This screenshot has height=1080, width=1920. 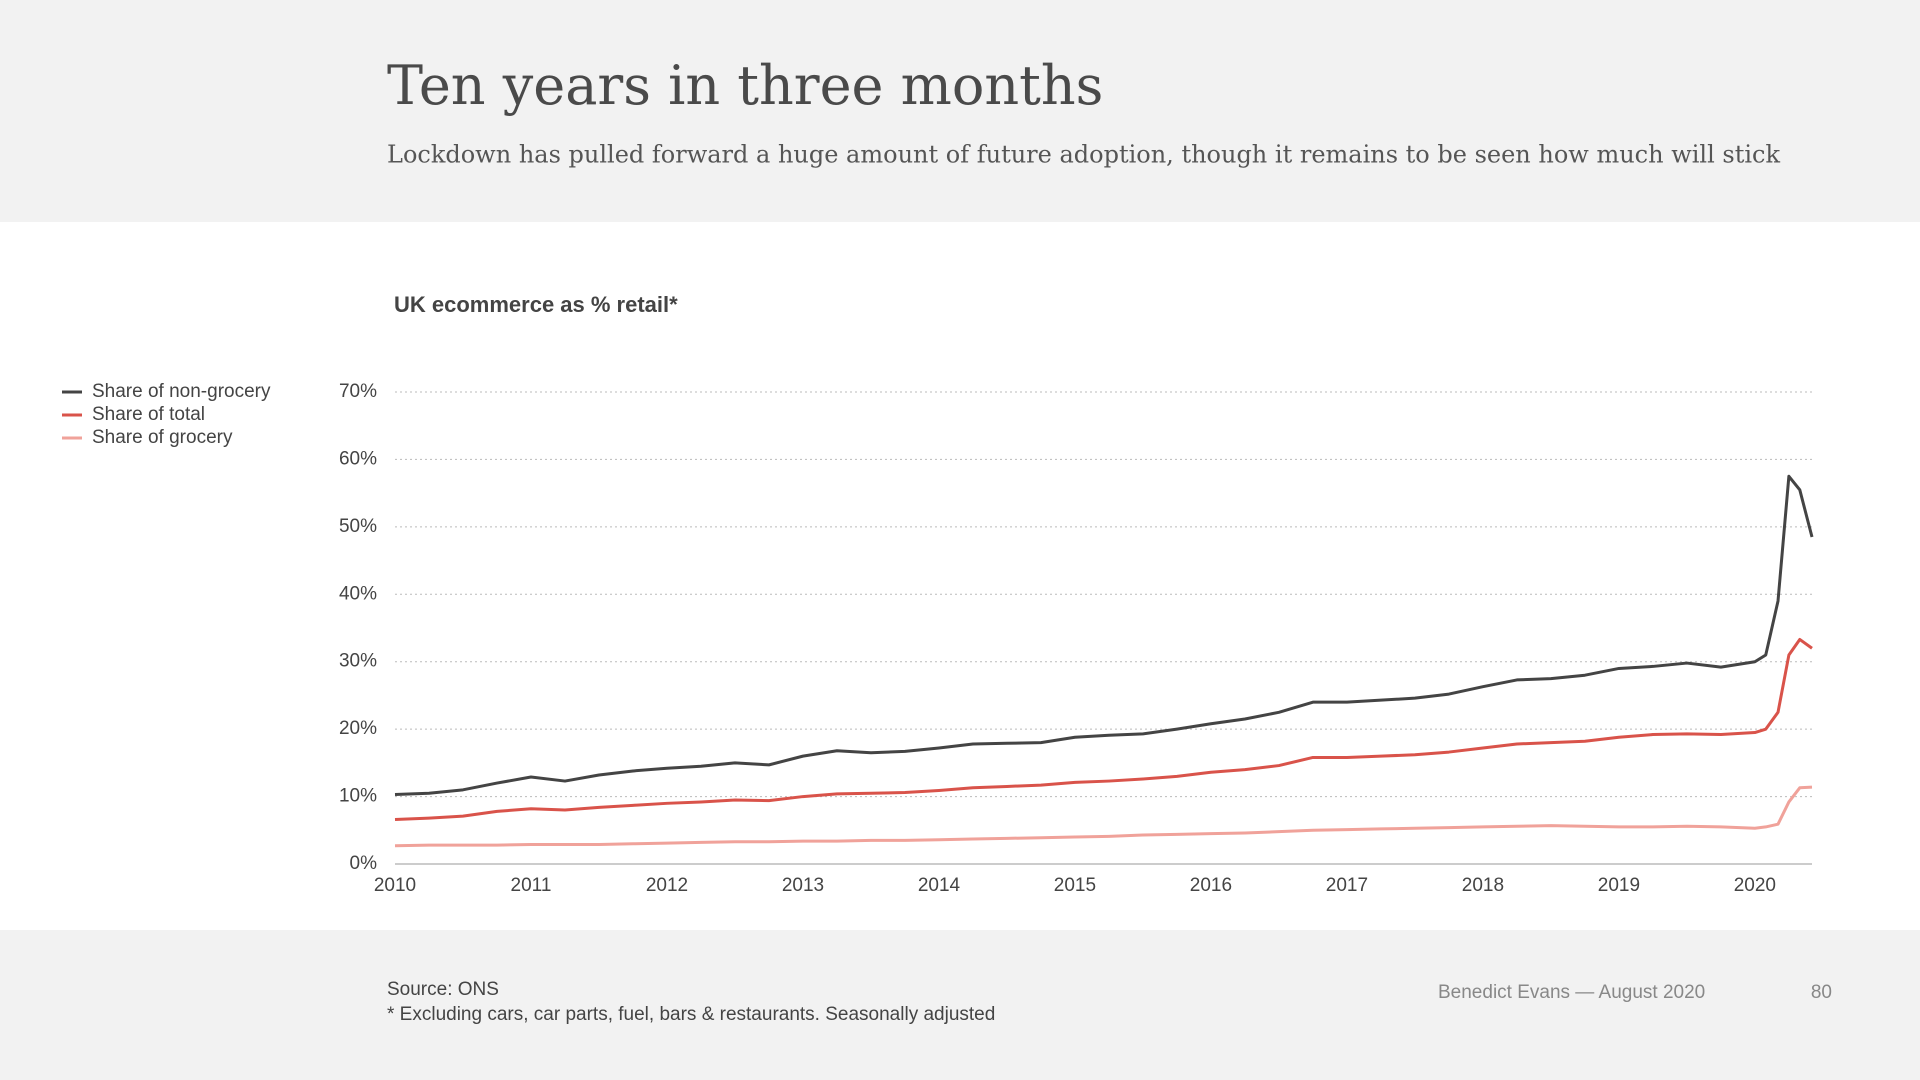 I want to click on y-tick-label: 60%, so click(x=358, y=458).